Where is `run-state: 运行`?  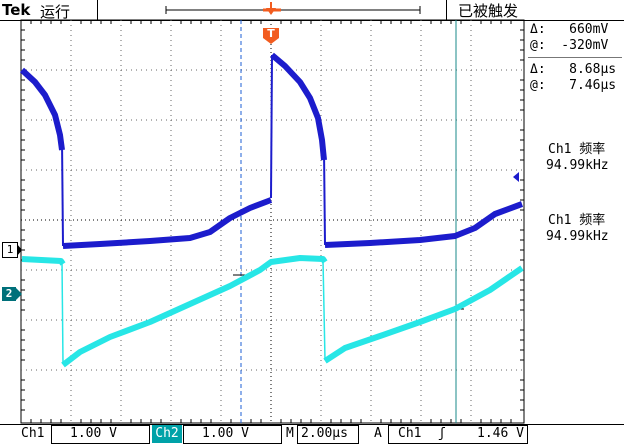 run-state: 运行 is located at coordinates (55, 12).